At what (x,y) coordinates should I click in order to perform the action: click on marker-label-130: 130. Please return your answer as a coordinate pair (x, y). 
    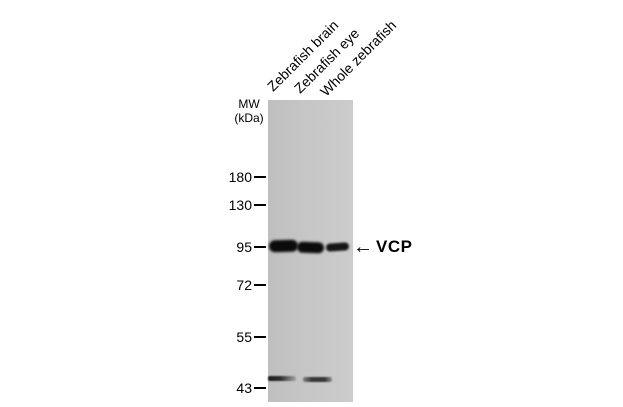
    Looking at the image, I should click on (240, 205).